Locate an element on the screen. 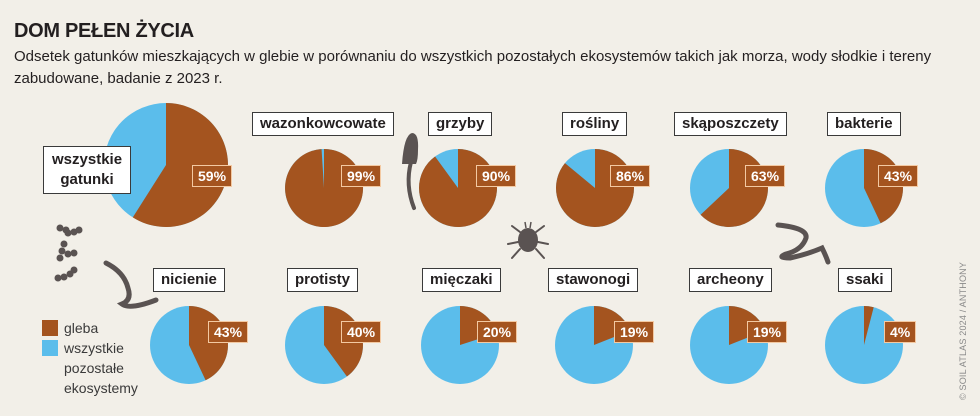  legend-item-soil: gleba is located at coordinates (90, 328).